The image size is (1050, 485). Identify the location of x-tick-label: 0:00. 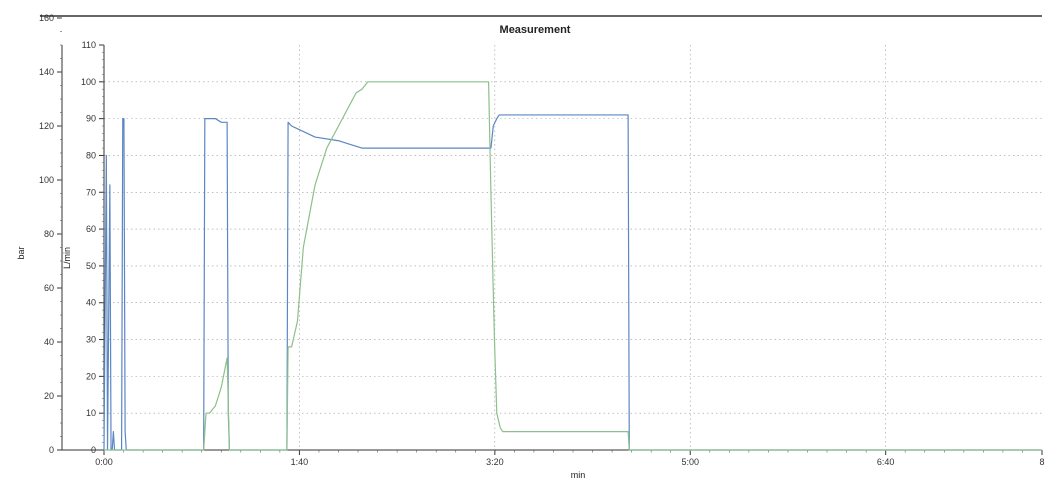
(104, 462).